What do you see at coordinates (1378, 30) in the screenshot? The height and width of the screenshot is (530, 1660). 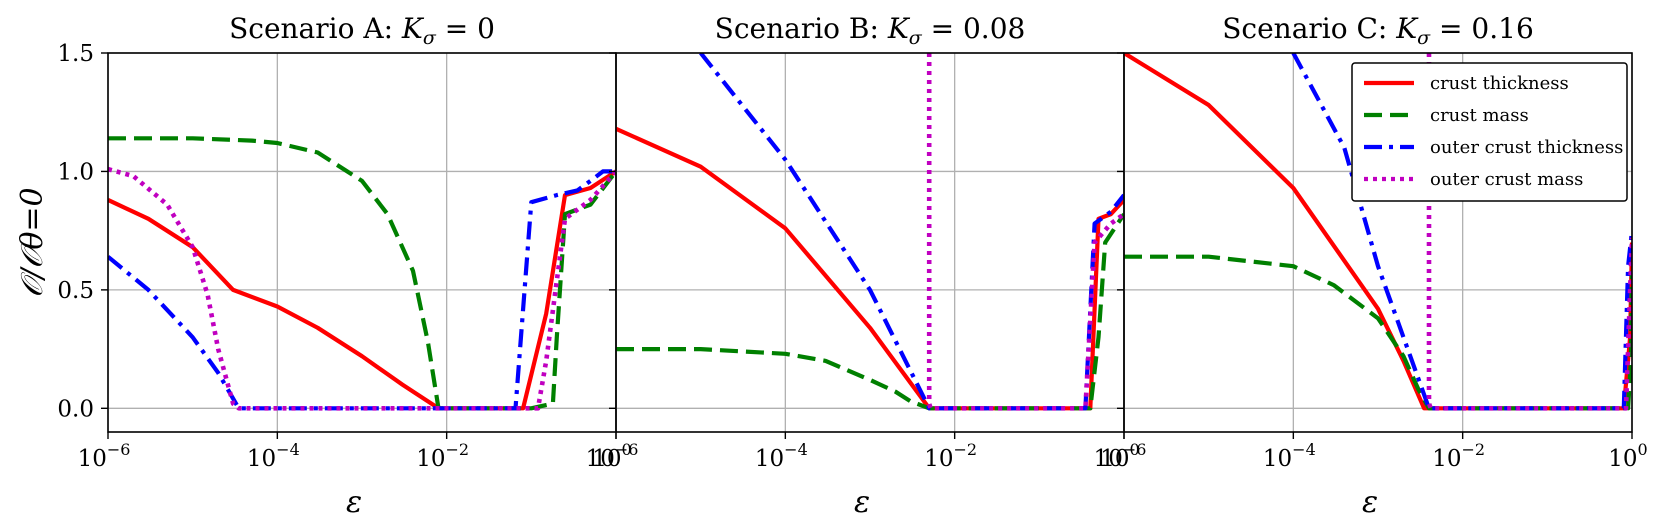 I see `panel-title: Scenario C: Kσ = 0.16` at bounding box center [1378, 30].